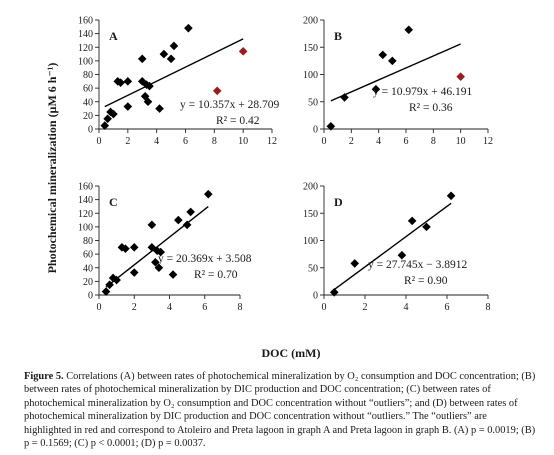 Image resolution: width=554 pixels, height=455 pixels. I want to click on y-tick-label-c: 140, so click(85, 200).